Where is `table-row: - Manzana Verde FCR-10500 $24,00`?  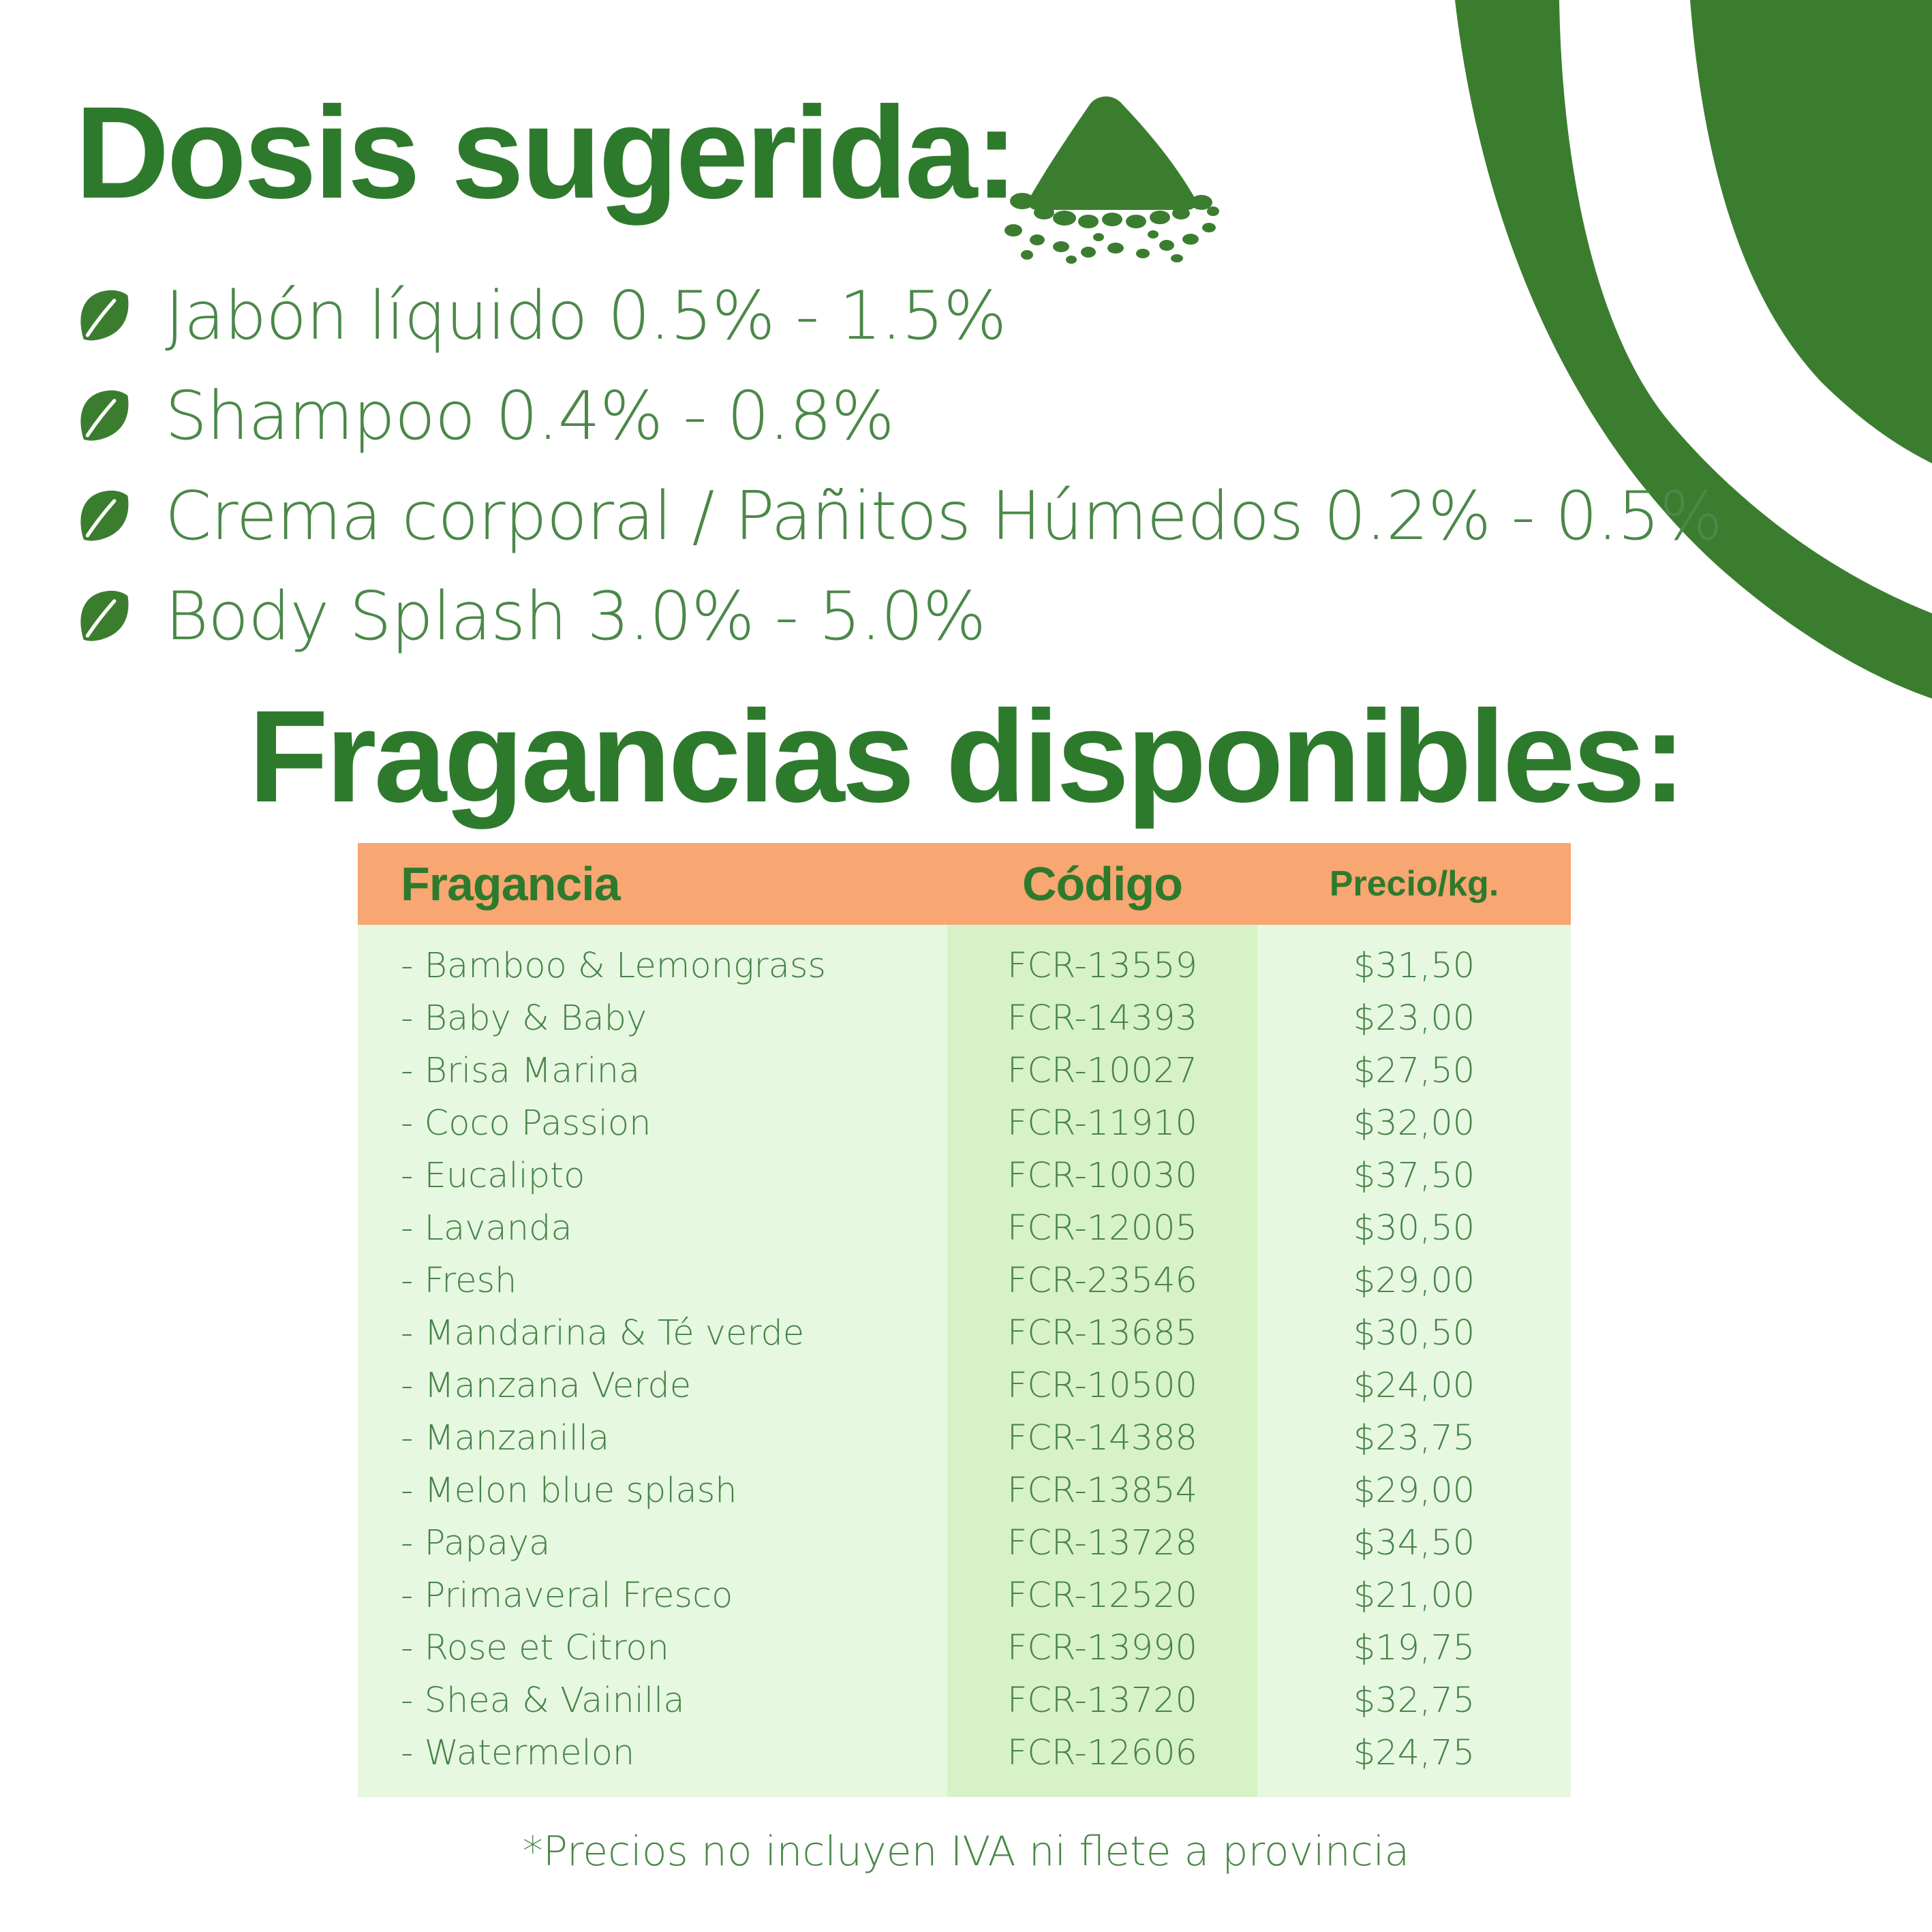 table-row: - Manzana Verde FCR-10500 $24,00 is located at coordinates (964, 1386).